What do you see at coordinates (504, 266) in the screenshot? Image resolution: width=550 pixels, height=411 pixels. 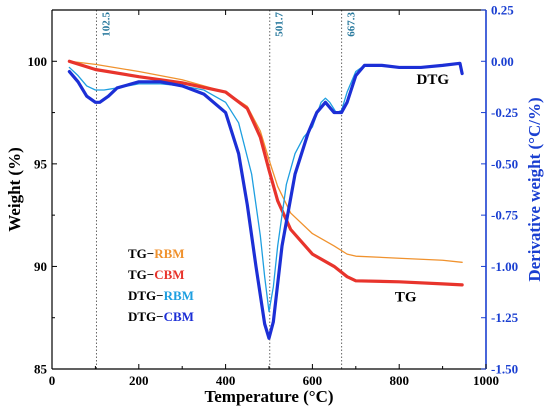 I see `y-right-tick-label: -1.00` at bounding box center [504, 266].